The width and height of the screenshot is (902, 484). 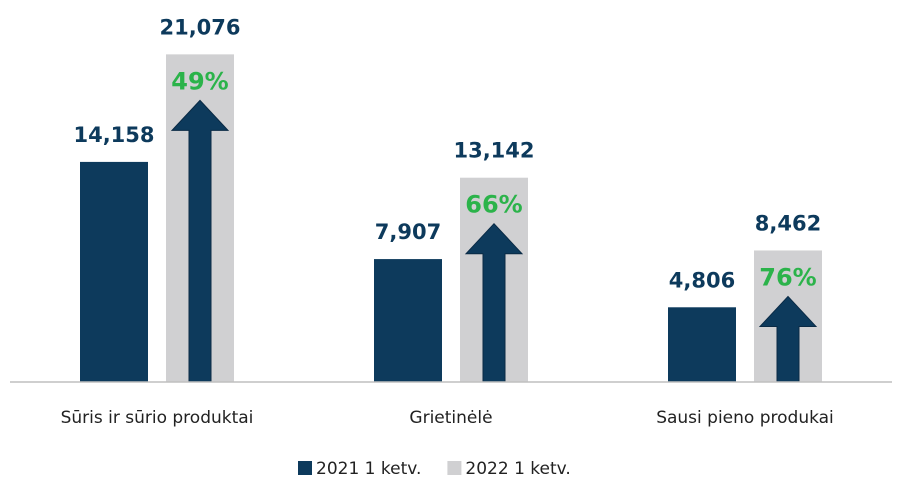 I want to click on growth-label: 49%, so click(x=199, y=81).